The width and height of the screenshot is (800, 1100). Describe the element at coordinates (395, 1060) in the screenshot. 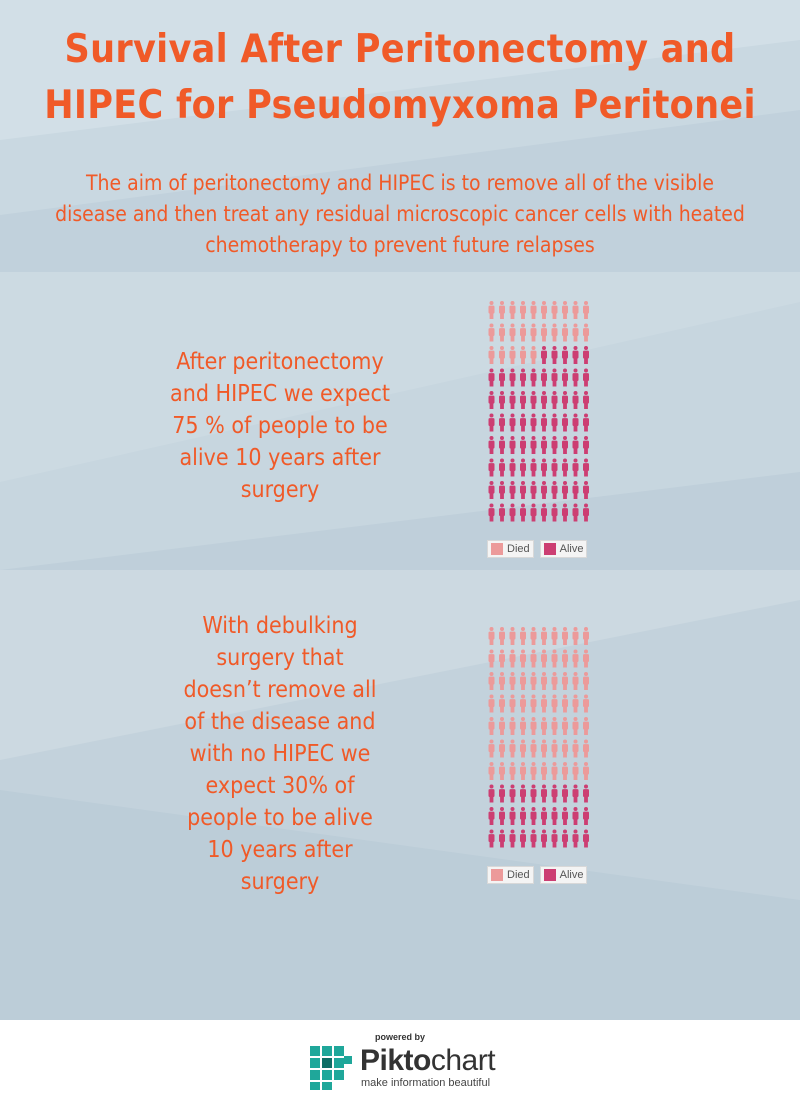

I see `brand-name-bold: Pikto` at that location.